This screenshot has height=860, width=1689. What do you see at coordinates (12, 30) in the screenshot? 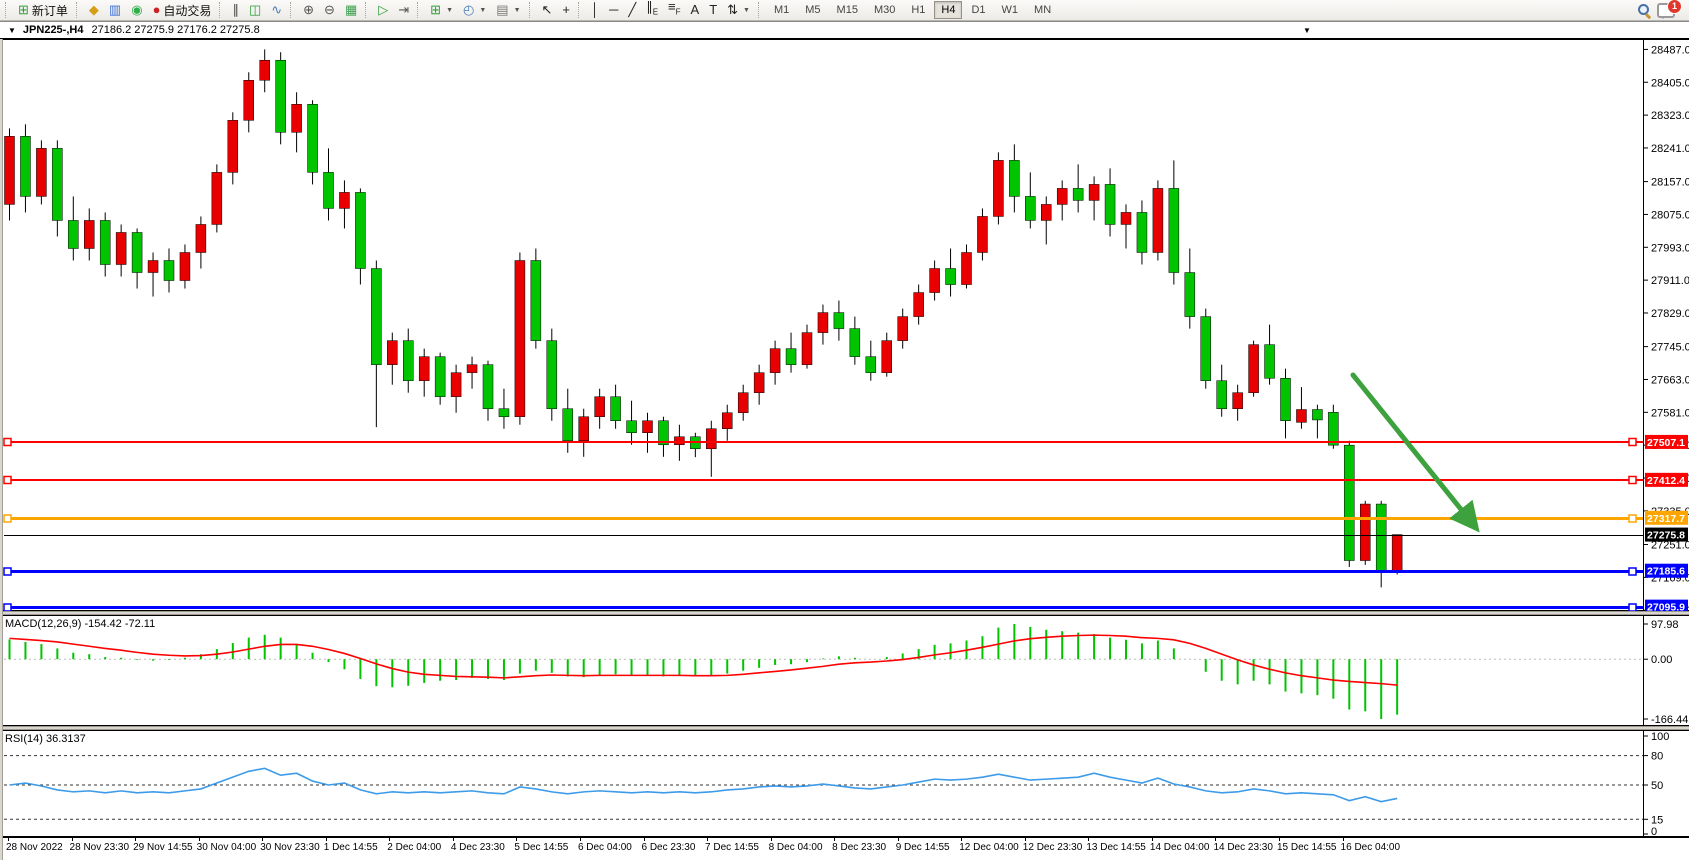
I see `chart-collapse-icon: ▼` at bounding box center [12, 30].